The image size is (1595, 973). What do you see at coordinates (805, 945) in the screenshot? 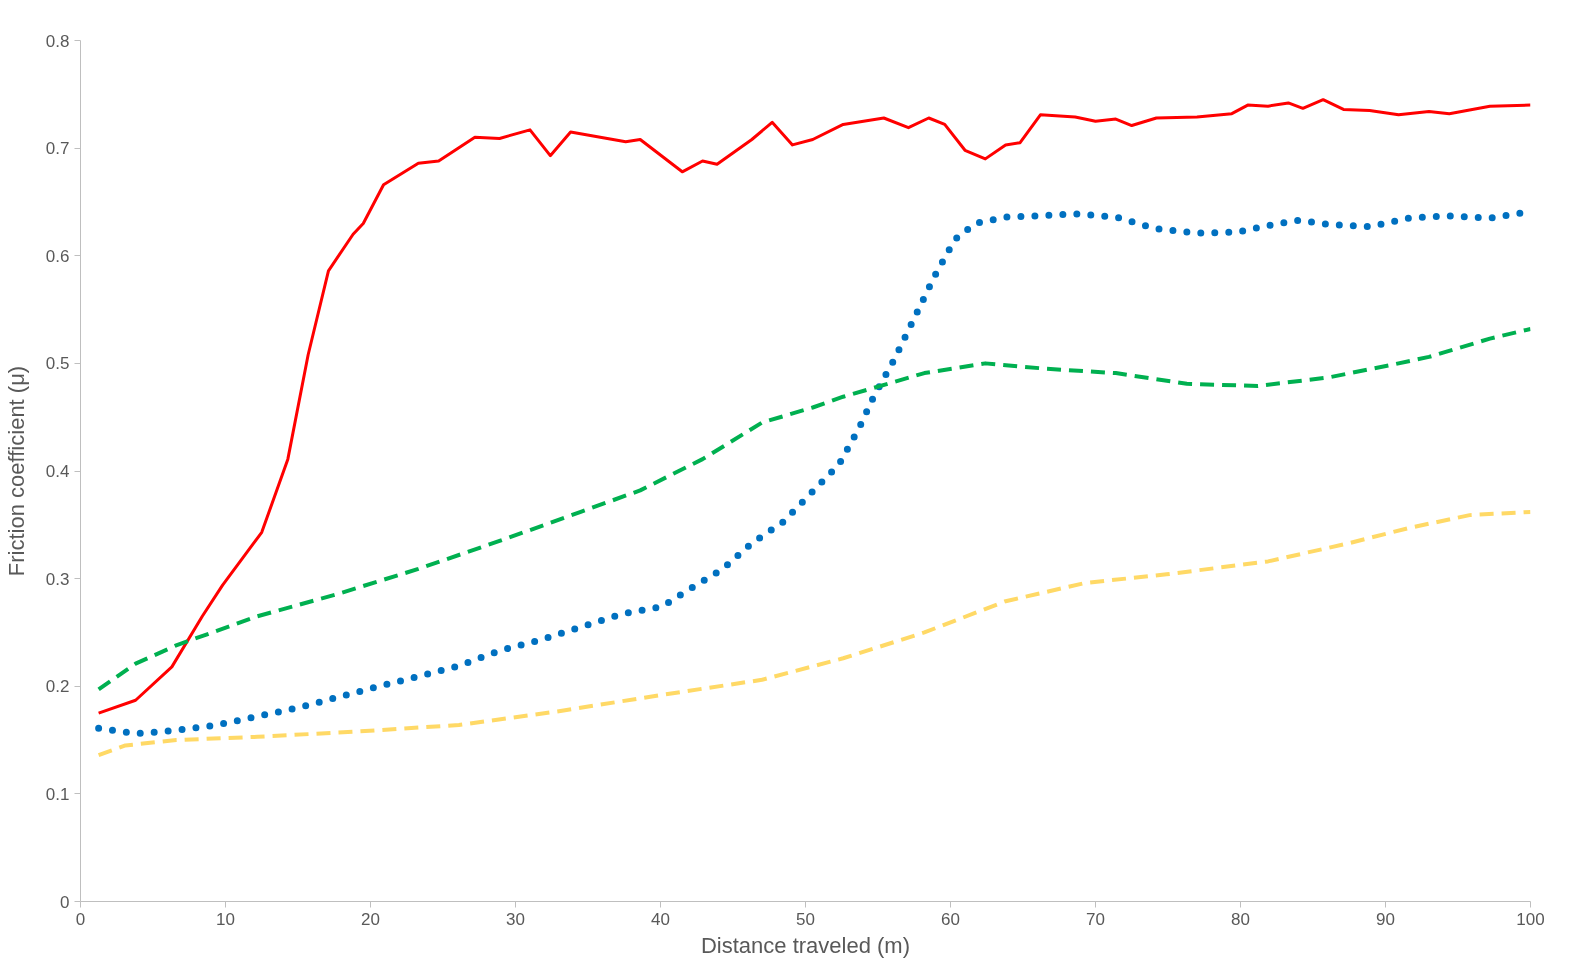
I see `x-axis-title: Distance traveled (m)` at bounding box center [805, 945].